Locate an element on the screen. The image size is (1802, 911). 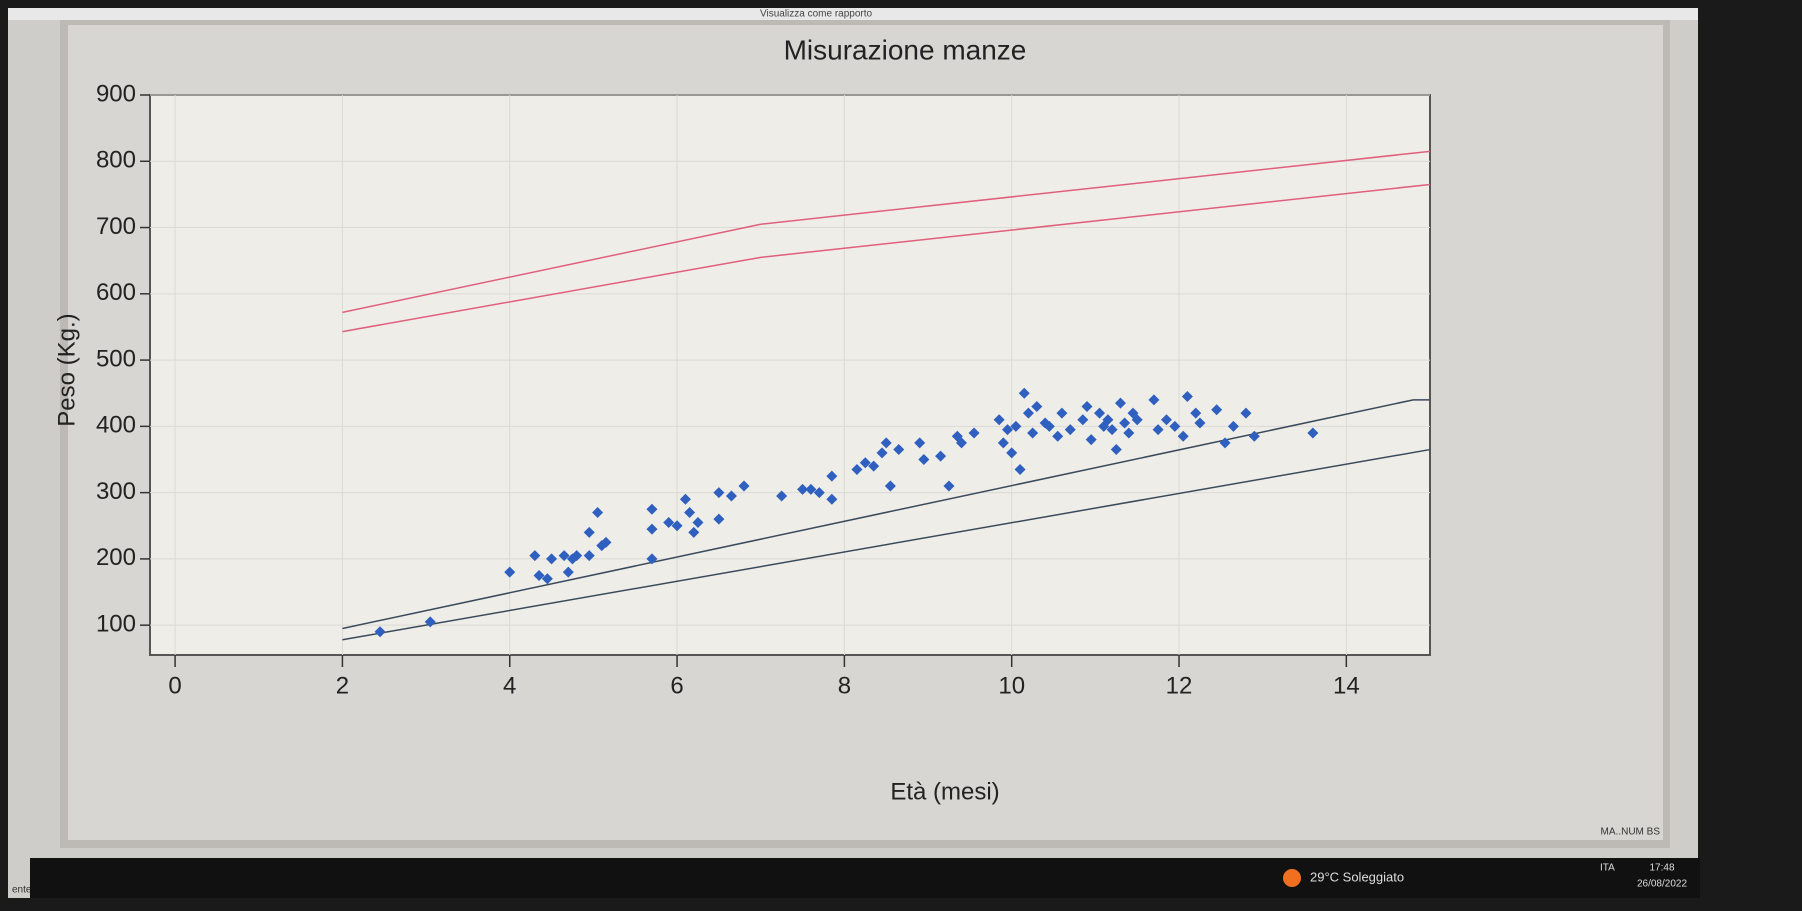
x-tick-label: 14 is located at coordinates (1346, 685).